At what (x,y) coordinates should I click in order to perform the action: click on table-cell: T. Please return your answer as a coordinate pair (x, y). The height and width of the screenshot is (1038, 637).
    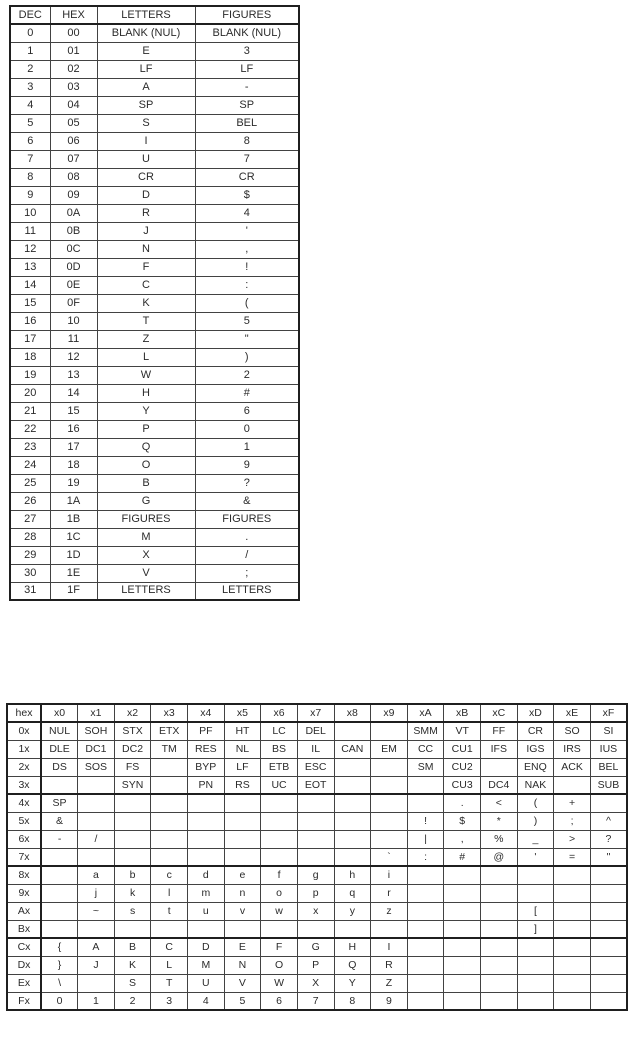
    Looking at the image, I should click on (146, 321).